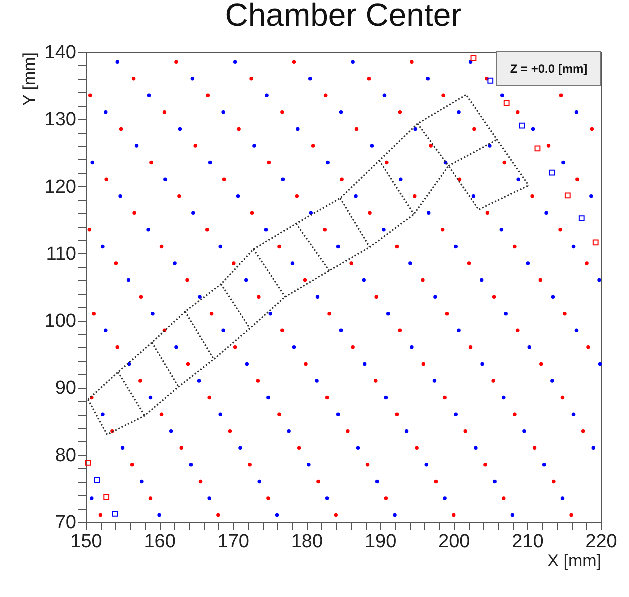  I want to click on x-tick-label: 150, so click(86, 542).